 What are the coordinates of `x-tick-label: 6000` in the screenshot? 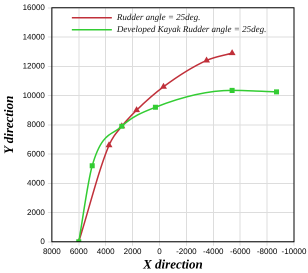 It's located at (79, 251).